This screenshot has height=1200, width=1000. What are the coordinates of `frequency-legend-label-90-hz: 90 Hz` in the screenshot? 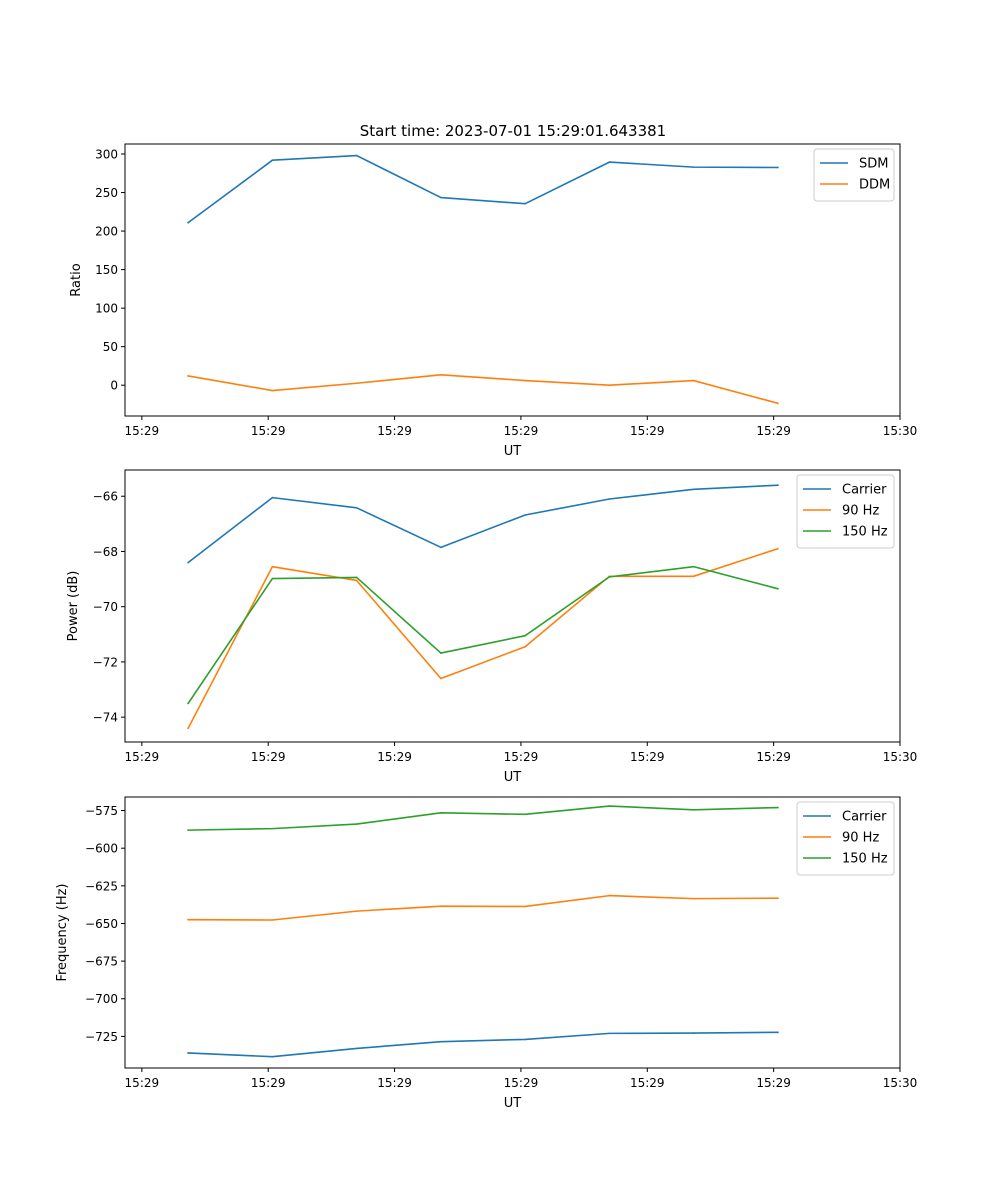 It's located at (860, 838).